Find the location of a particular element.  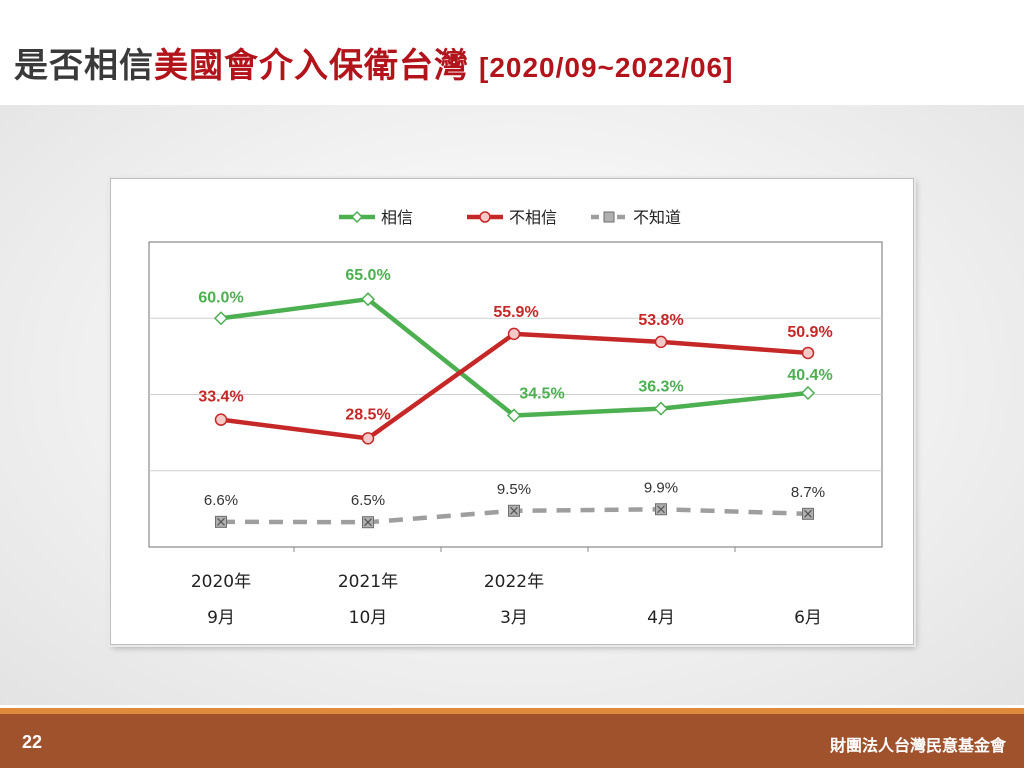

chart-legend: 相信 不相信 不知道 is located at coordinates (510, 217).